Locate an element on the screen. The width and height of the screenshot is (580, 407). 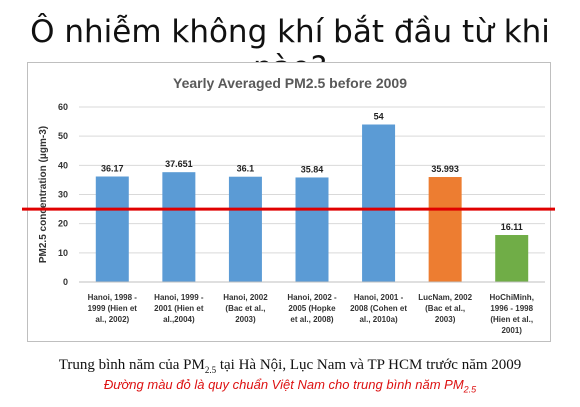
x-tick-label: Hanoi, 2002 -2005 (Hopke et al., 2008) is located at coordinates (312, 308).